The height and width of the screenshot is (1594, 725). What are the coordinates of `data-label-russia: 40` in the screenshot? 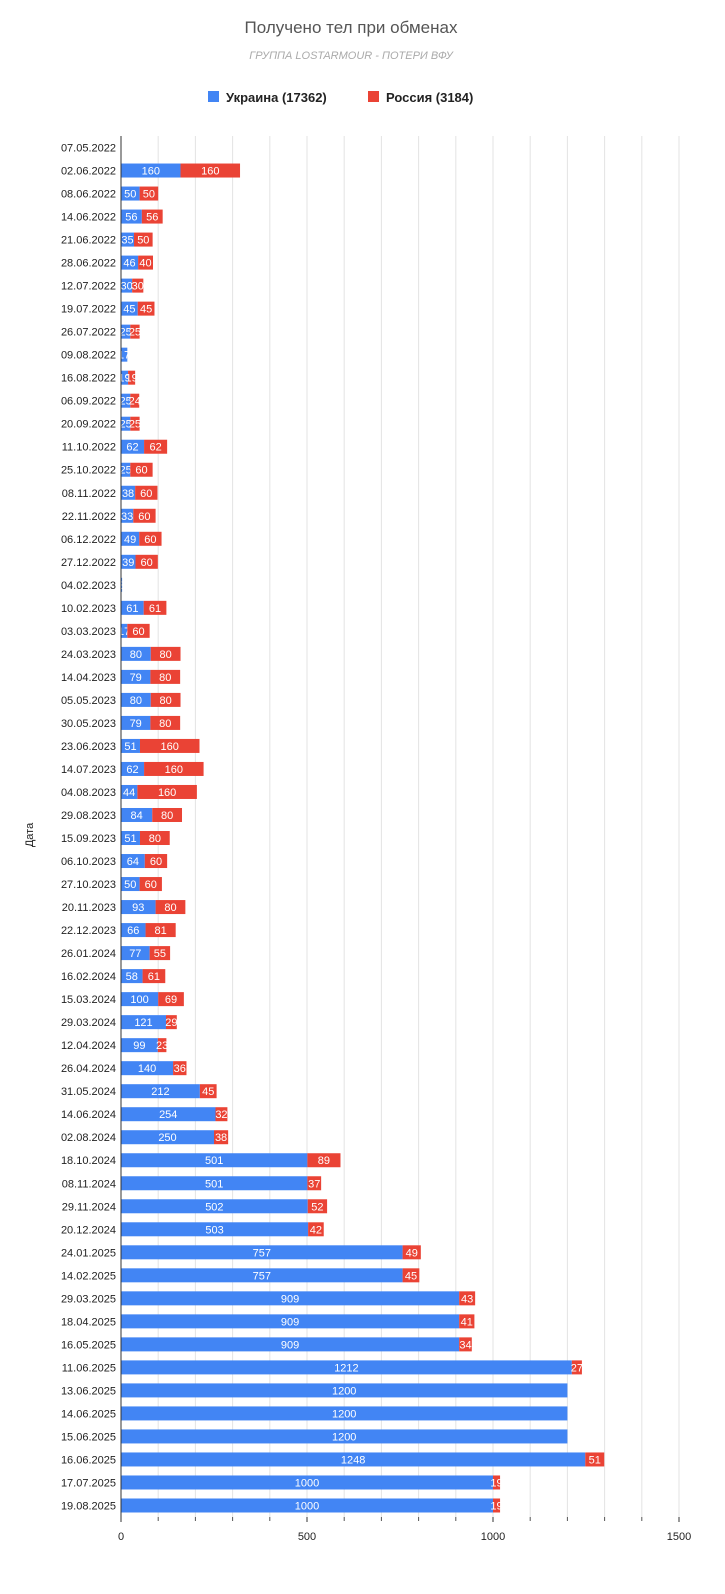 It's located at (145, 264).